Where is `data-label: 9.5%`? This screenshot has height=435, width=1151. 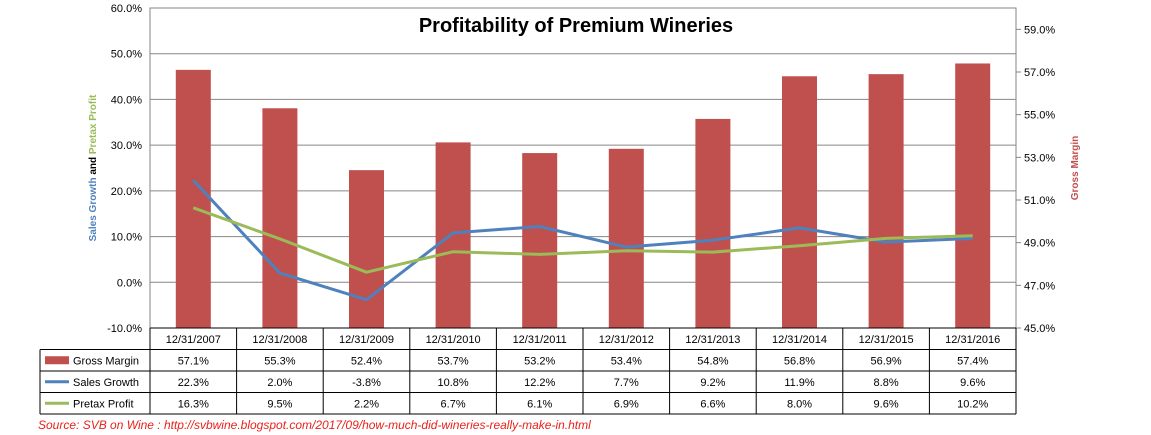
data-label: 9.5% is located at coordinates (279, 404).